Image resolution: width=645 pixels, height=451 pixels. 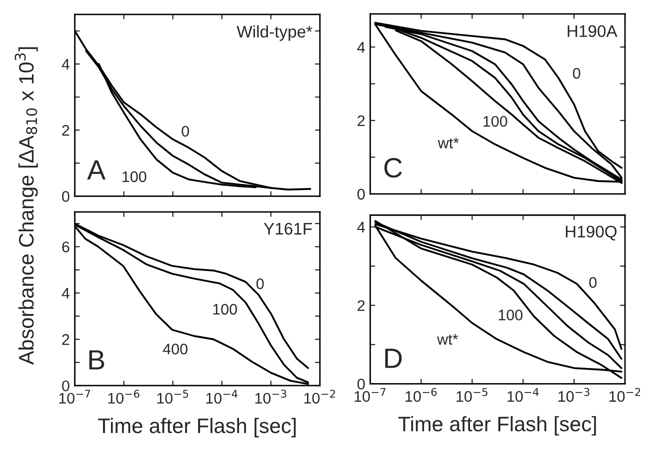 I want to click on text: H190Q, so click(x=591, y=233).